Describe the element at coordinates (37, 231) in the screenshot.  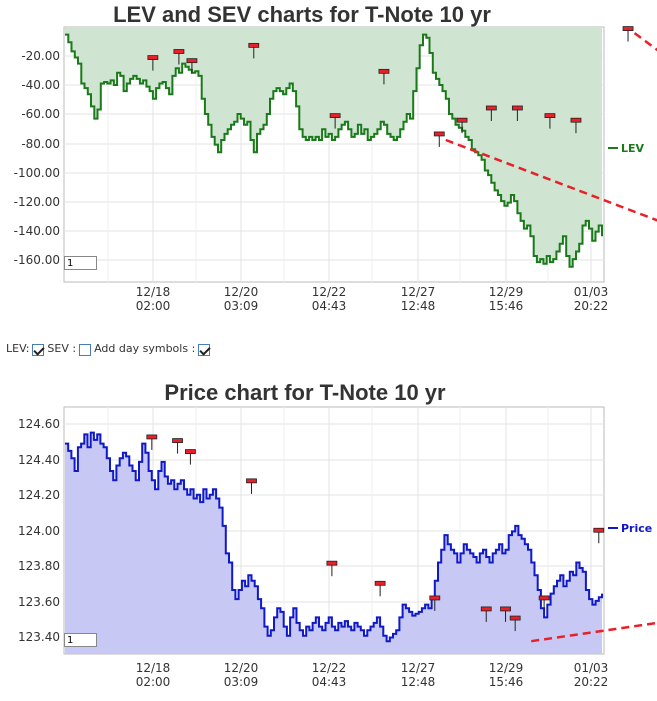
I see `y-tick-label: -140.00` at that location.